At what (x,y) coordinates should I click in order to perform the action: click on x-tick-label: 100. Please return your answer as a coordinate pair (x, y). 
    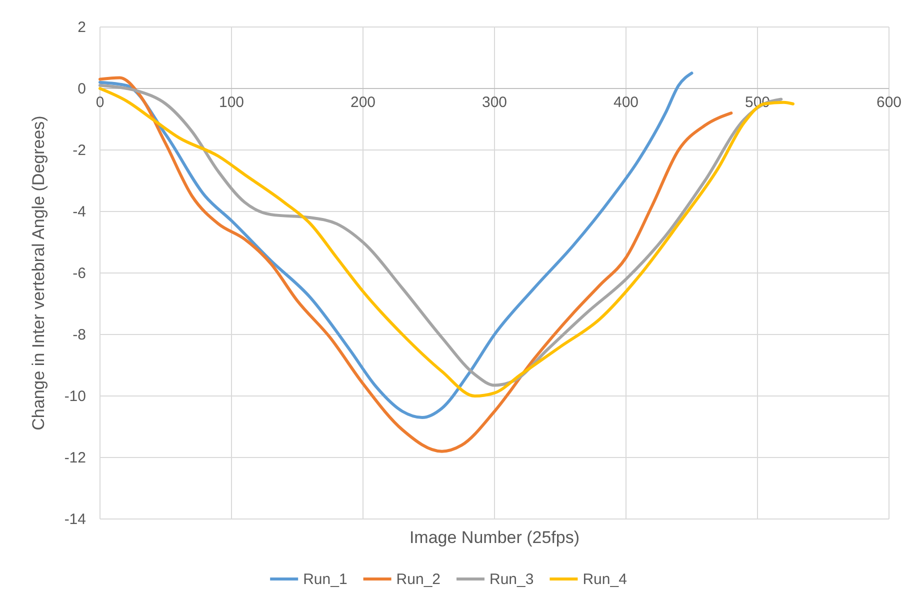
    Looking at the image, I should click on (231, 103).